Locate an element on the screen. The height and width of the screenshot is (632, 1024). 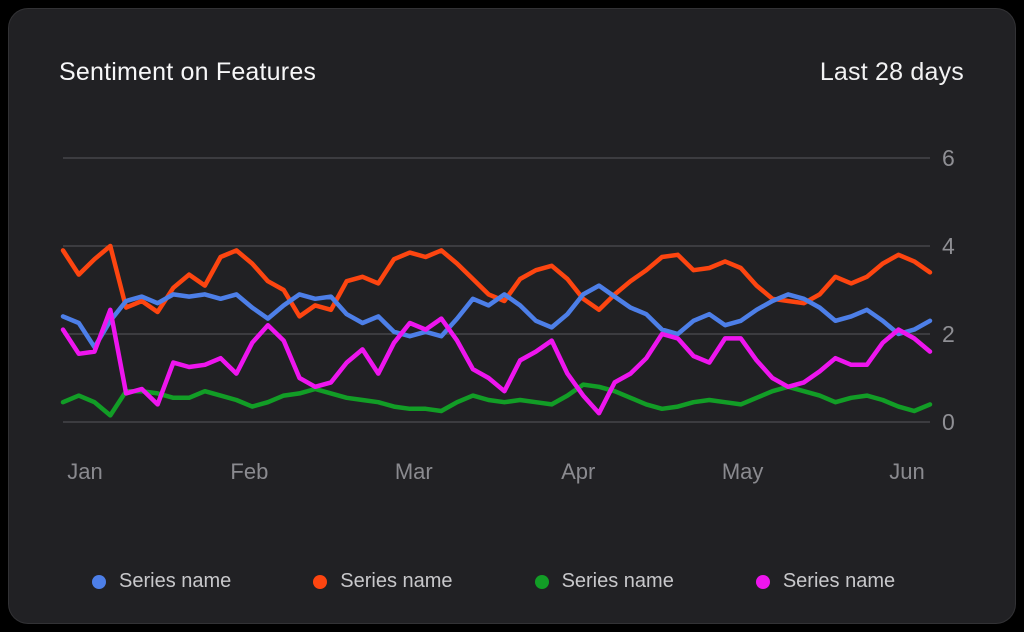
legend-item-1: Series name is located at coordinates (161, 581).